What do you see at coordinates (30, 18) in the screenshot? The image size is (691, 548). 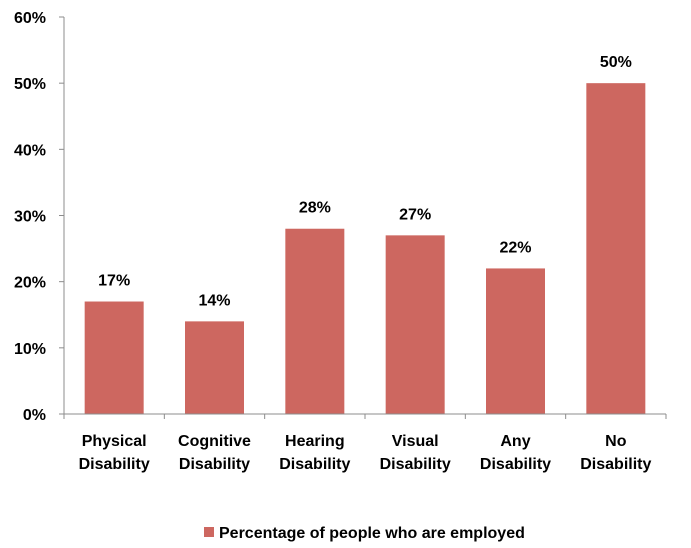 I see `y-tick-label: 60%` at bounding box center [30, 18].